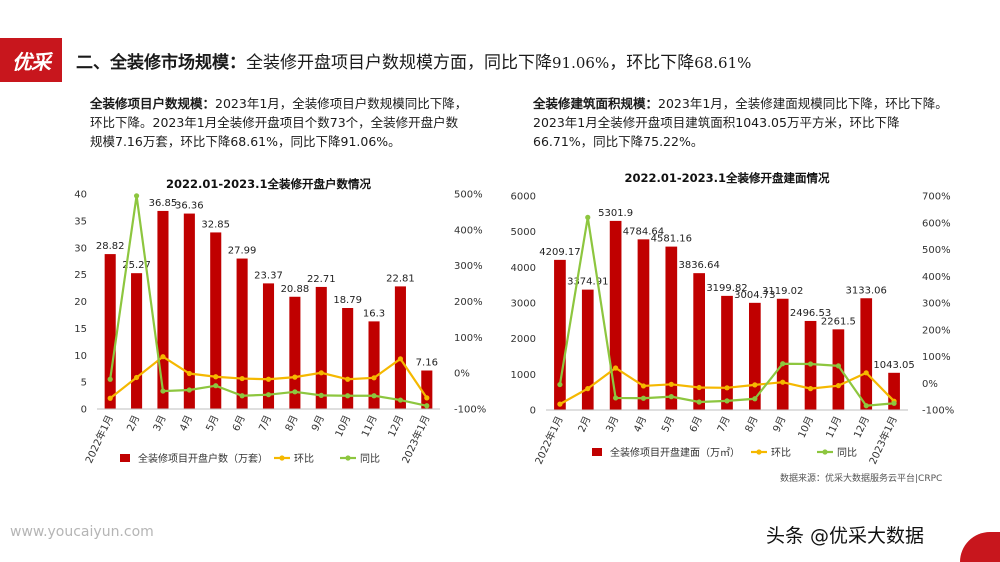  Describe the element at coordinates (304, 459) in the screenshot. I see `households-legend-label: 环比` at that location.